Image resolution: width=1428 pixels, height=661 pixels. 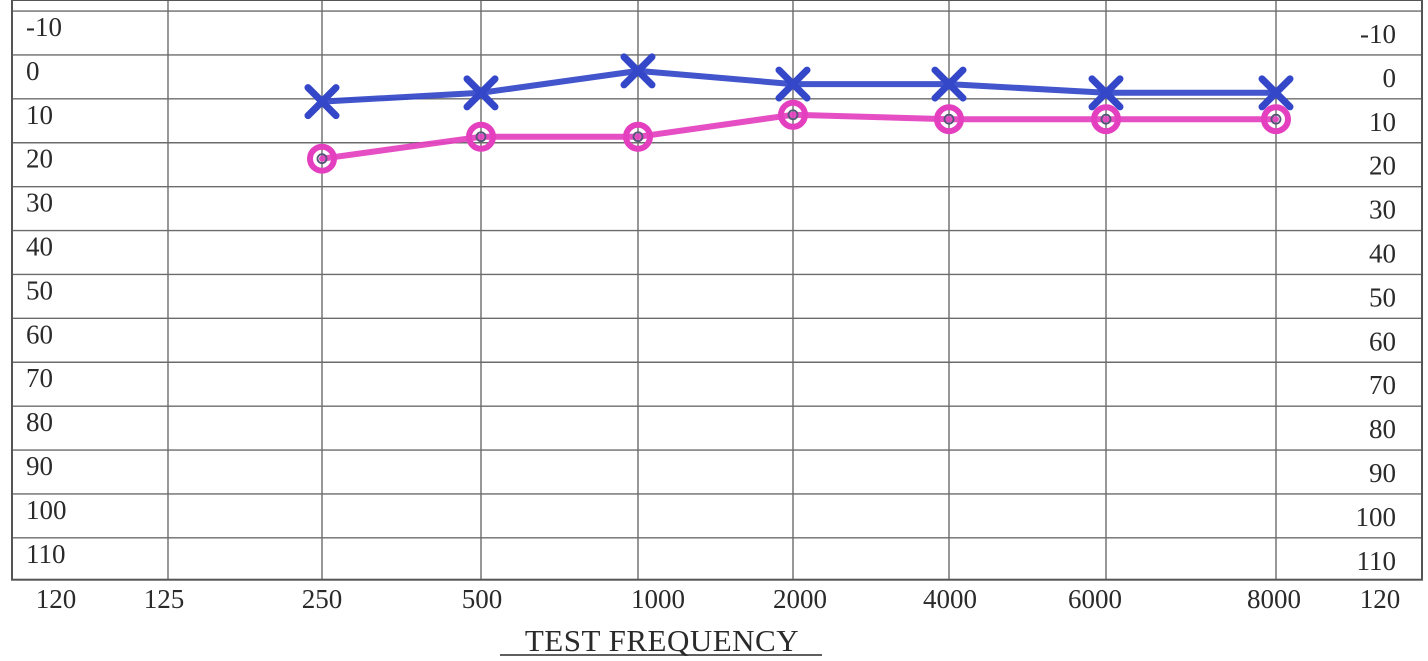 What do you see at coordinates (799, 136) in the screenshot?
I see `series-line-o` at bounding box center [799, 136].